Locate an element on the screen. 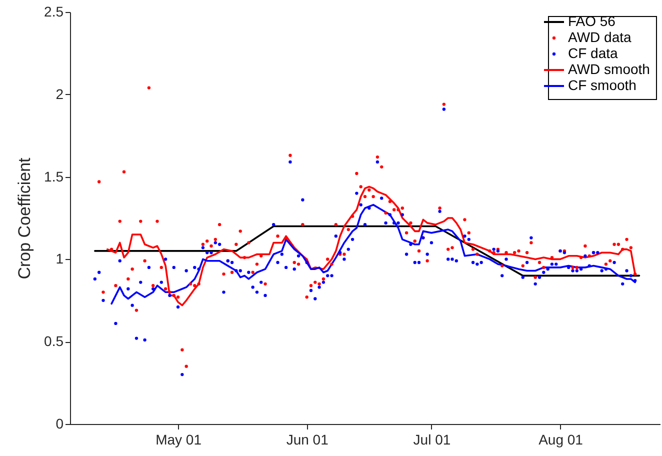 The width and height of the screenshot is (662, 456). x-tick-label: May 01 is located at coordinates (179, 440).